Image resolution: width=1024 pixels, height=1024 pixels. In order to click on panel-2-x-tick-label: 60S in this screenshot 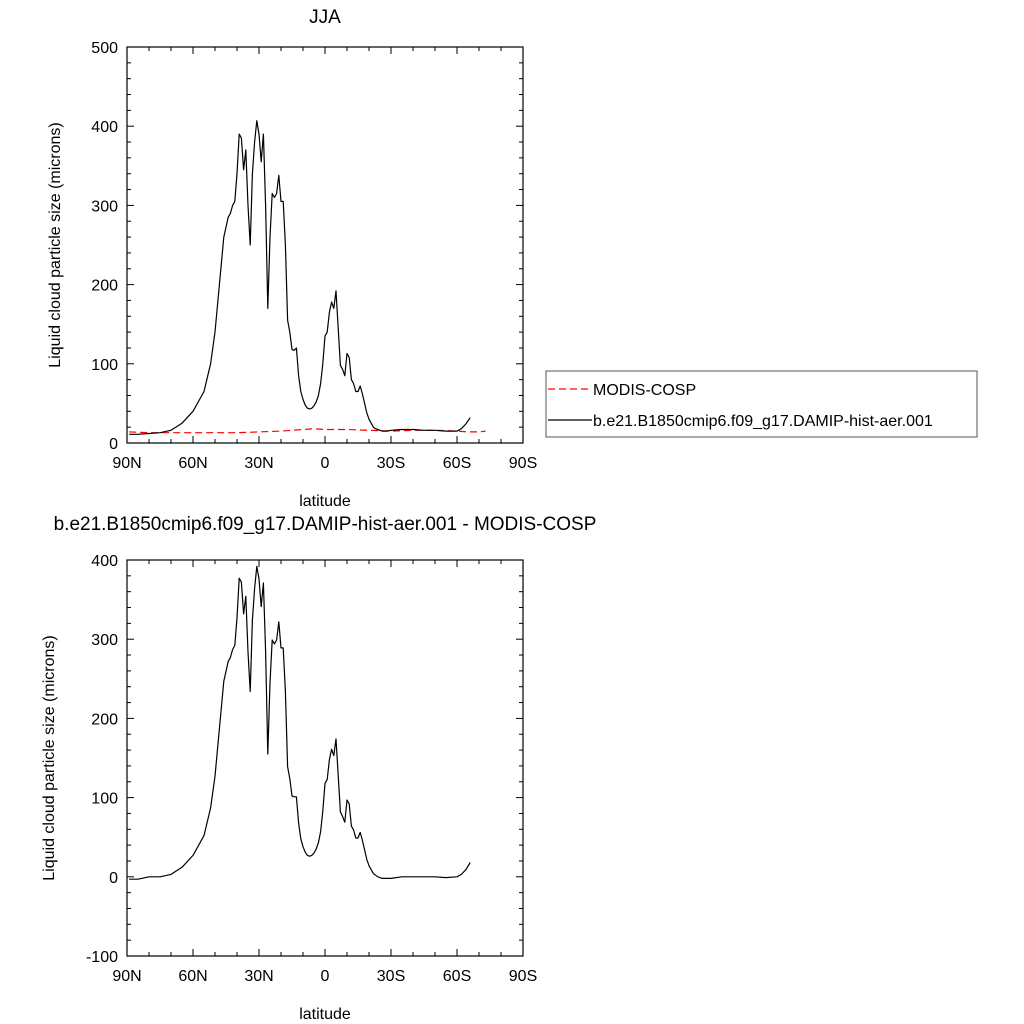, I will do `click(457, 976)`.